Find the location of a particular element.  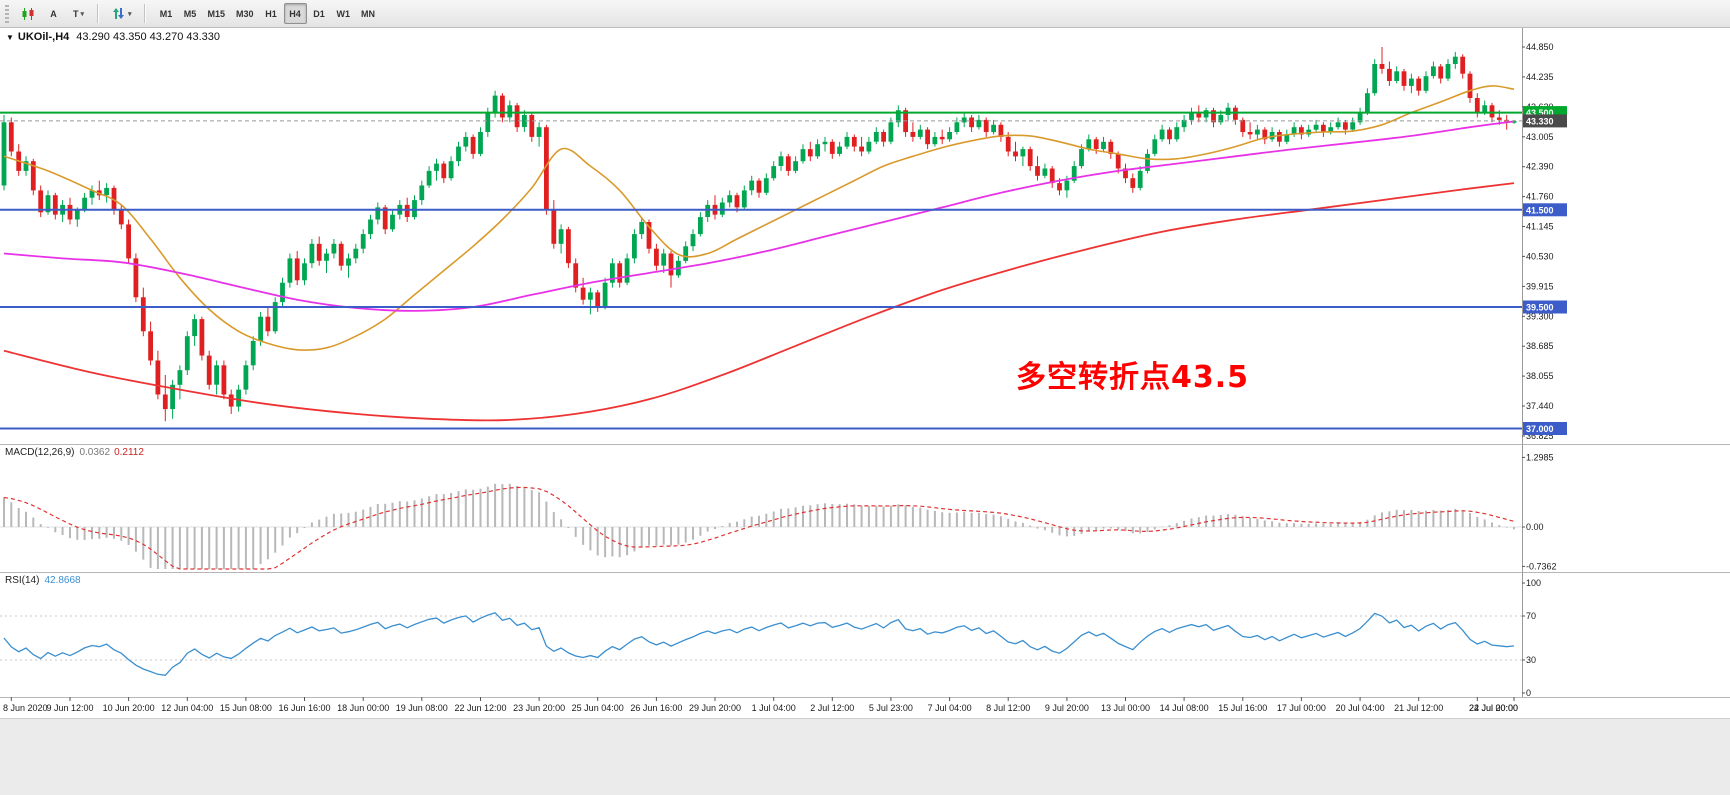

svg-text: 38.685 is located at coordinates (1540, 346).